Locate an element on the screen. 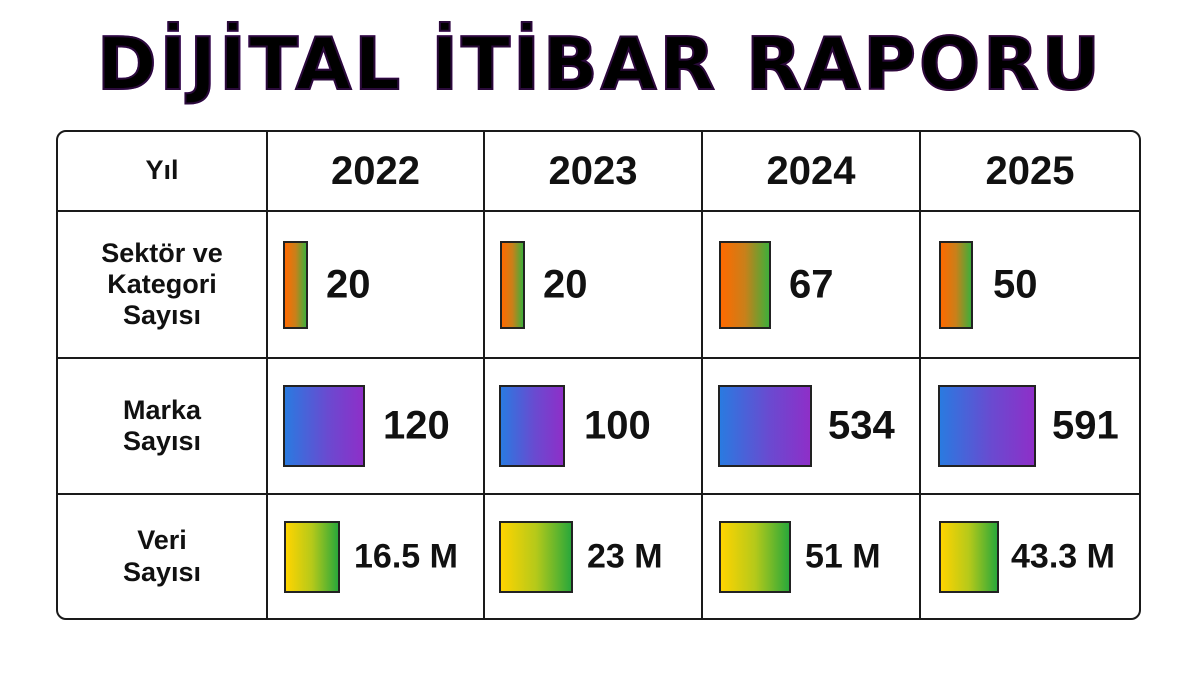  value-label: 534 is located at coordinates (861, 425).